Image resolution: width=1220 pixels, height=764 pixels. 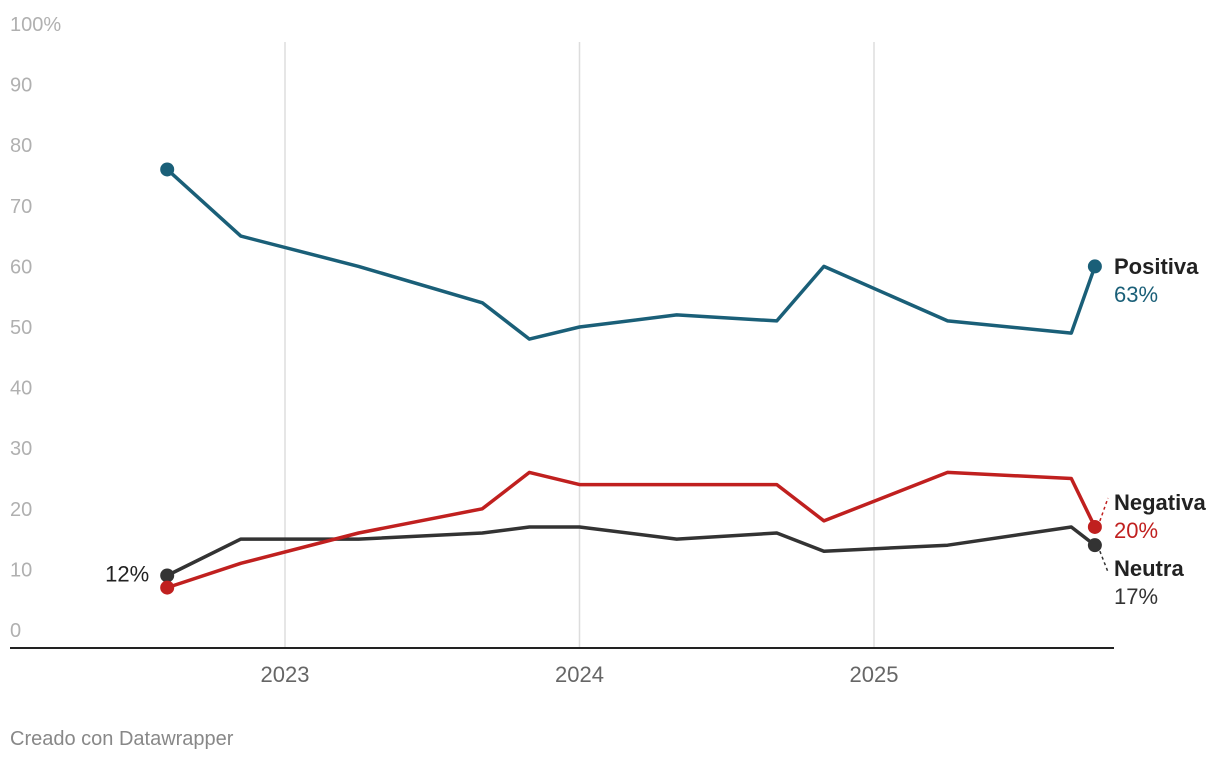 I want to click on y-tick-label-50: 50, so click(x=21, y=328).